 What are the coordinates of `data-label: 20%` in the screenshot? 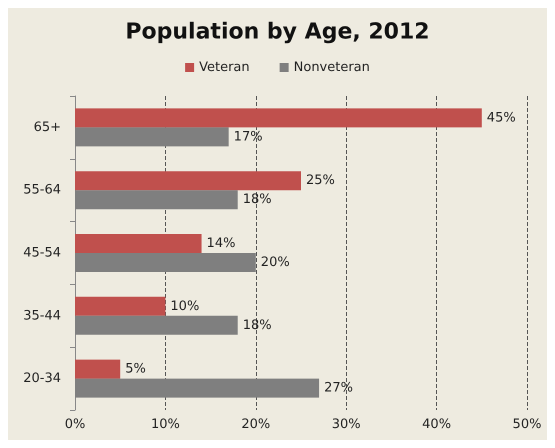 It's located at (275, 262).